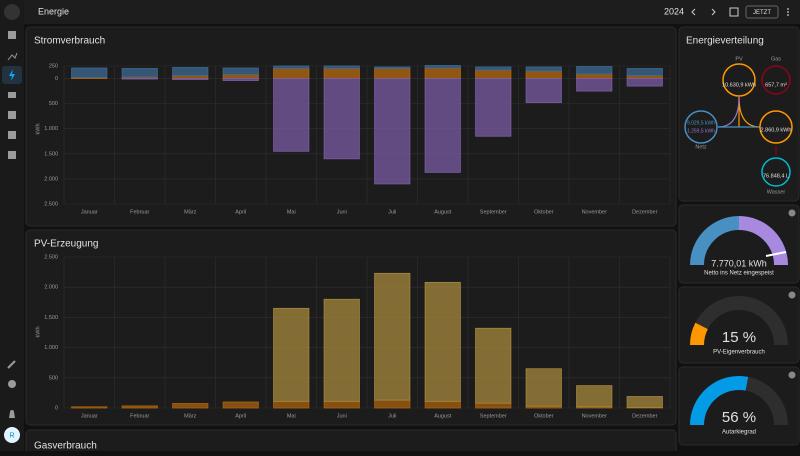 This screenshot has width=800, height=456. I want to click on prev-button, so click(693, 12).